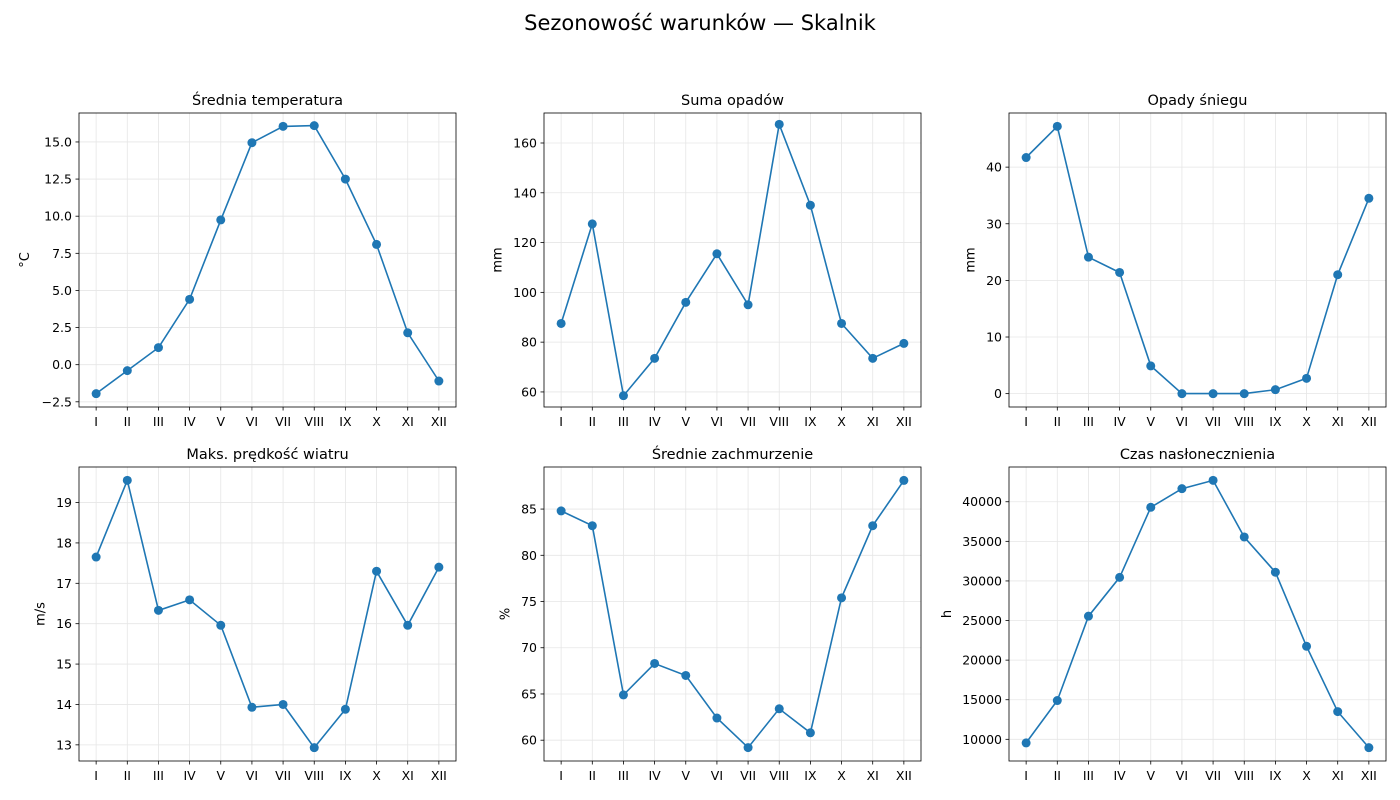  What do you see at coordinates (64, 704) in the screenshot?
I see `y-tick-label: 14` at bounding box center [64, 704].